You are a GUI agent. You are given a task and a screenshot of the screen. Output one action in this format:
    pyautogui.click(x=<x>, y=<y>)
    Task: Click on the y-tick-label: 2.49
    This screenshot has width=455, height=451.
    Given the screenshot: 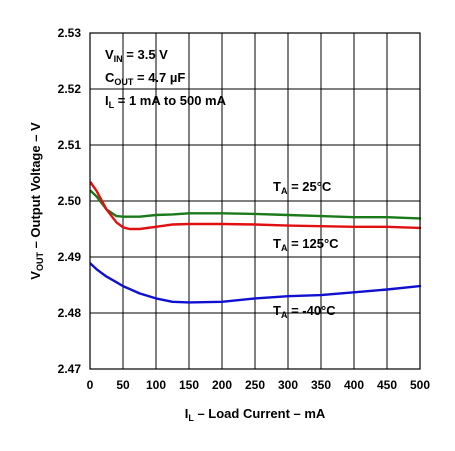 What is the action you would take?
    pyautogui.click(x=70, y=257)
    